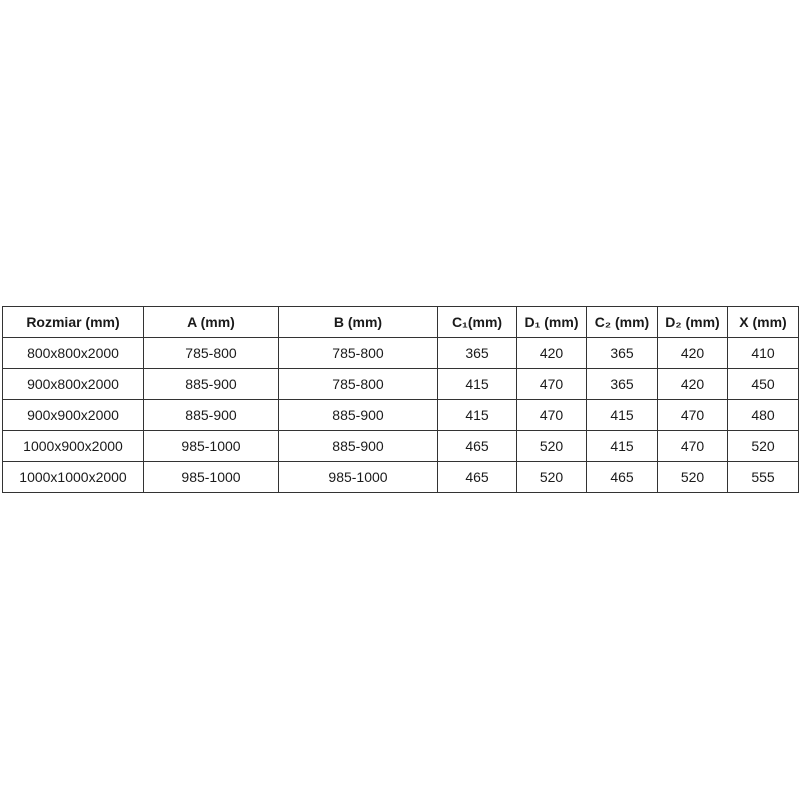 This screenshot has width=800, height=800. Describe the element at coordinates (622, 322) in the screenshot. I see `column-header: C₂ (mm)` at that location.